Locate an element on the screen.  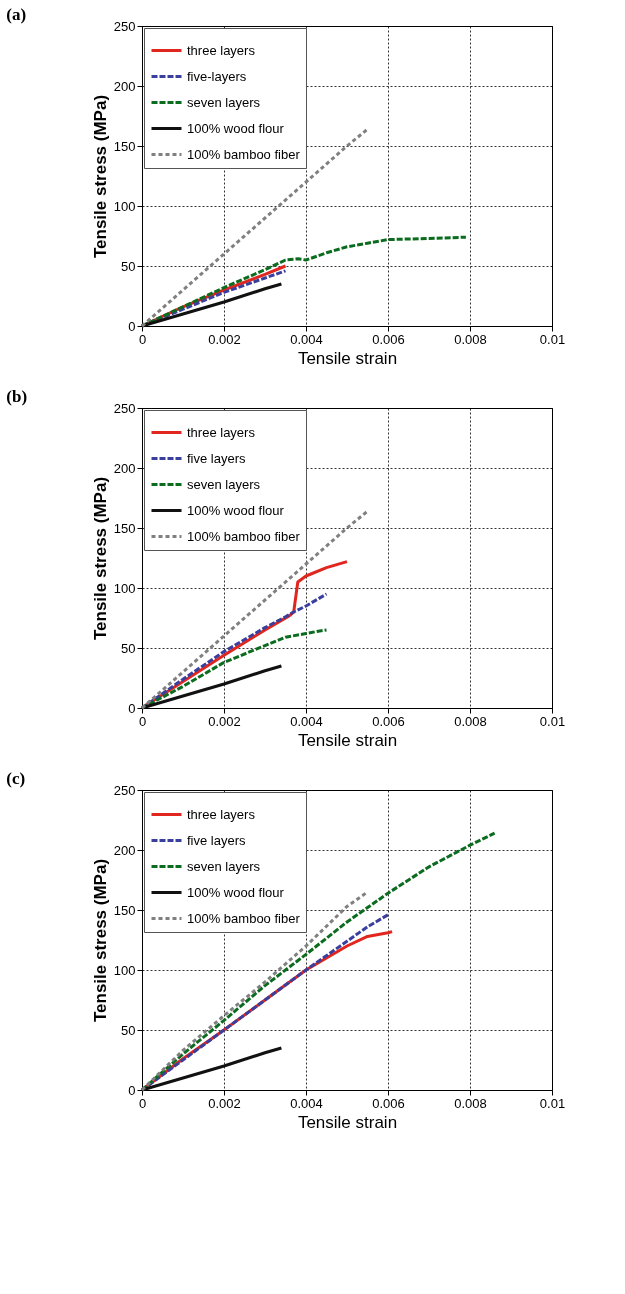
chart-title: (a) is located at coordinates (16, 14).